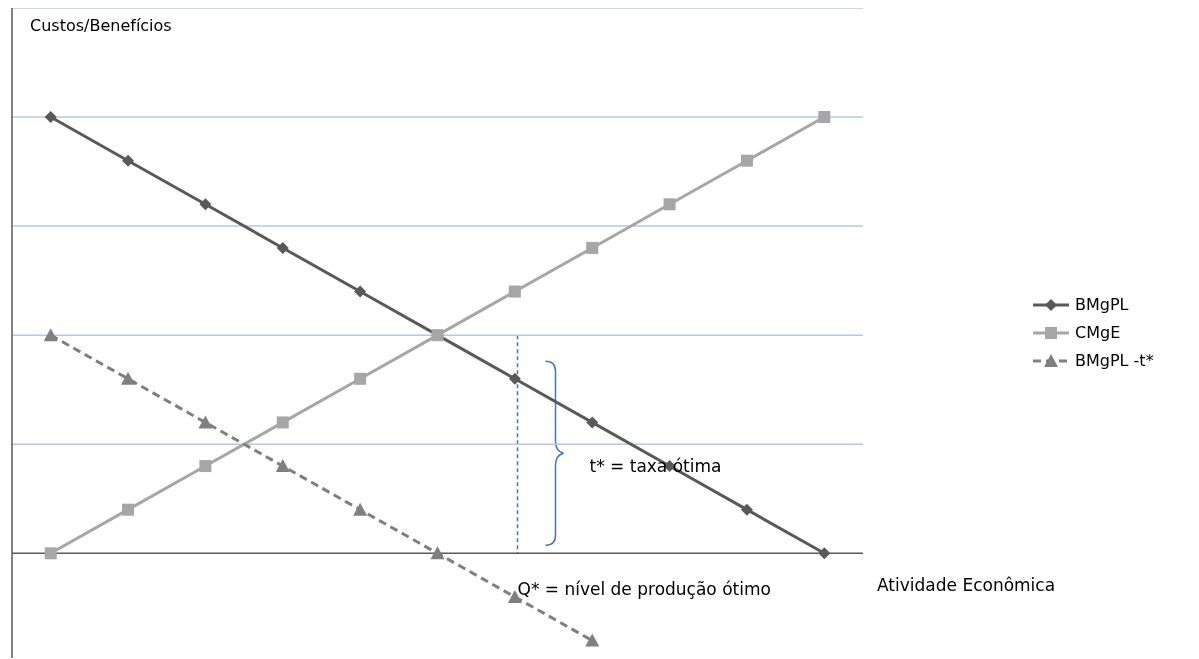 The image size is (1199, 659). What do you see at coordinates (1102, 305) in the screenshot?
I see `legend-label: BMgPL` at bounding box center [1102, 305].